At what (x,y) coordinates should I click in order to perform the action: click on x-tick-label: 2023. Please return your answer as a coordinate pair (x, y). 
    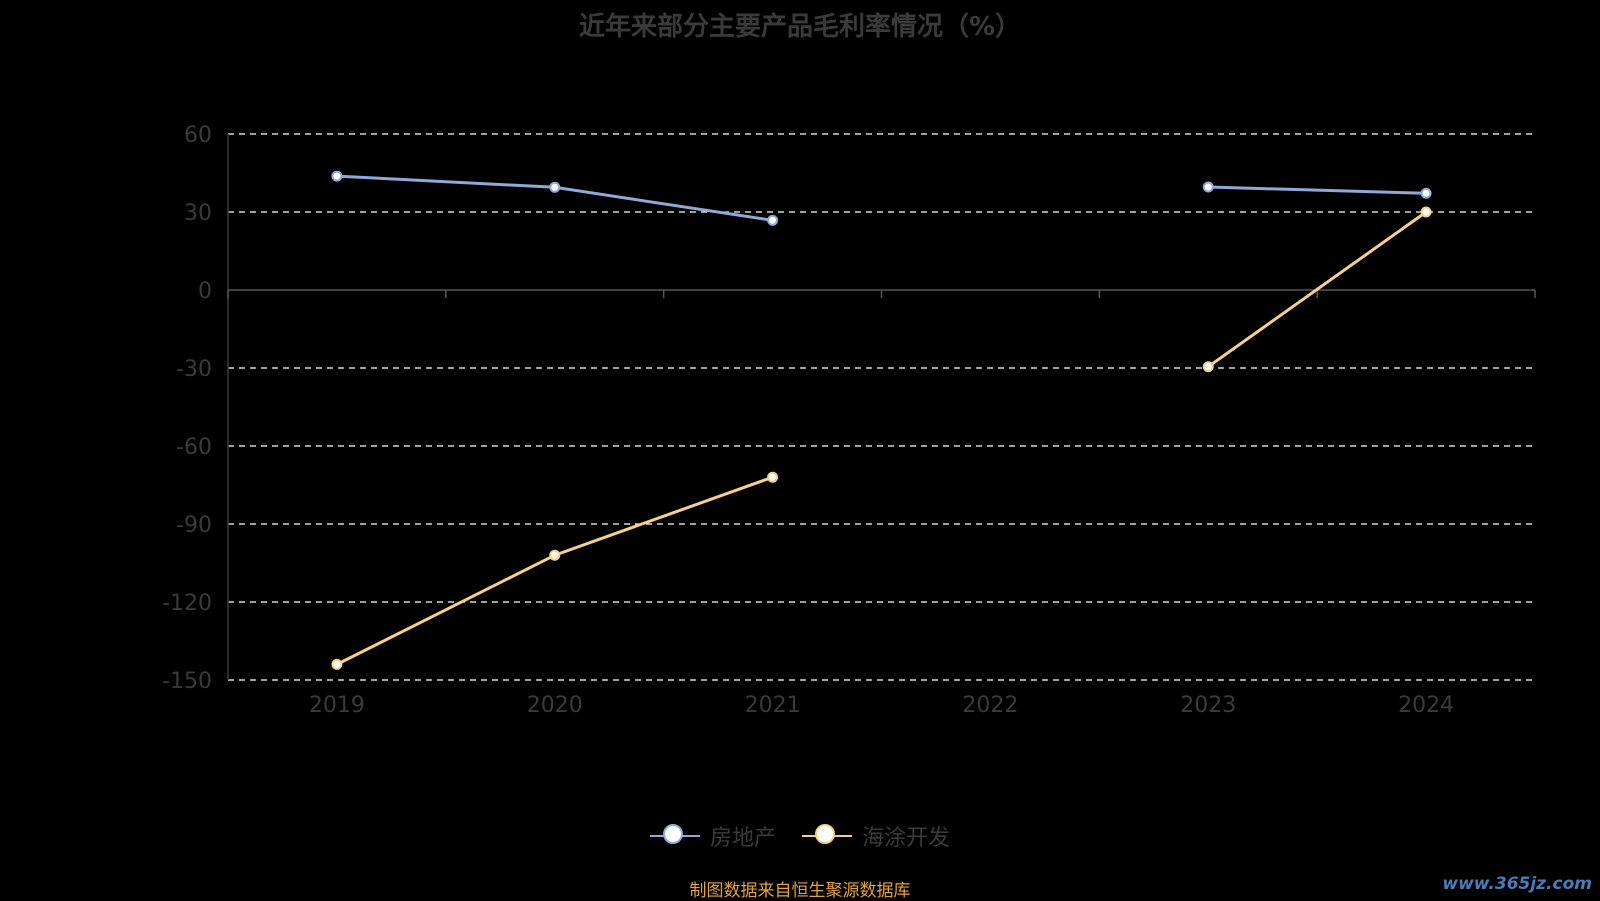
    Looking at the image, I should click on (1208, 705).